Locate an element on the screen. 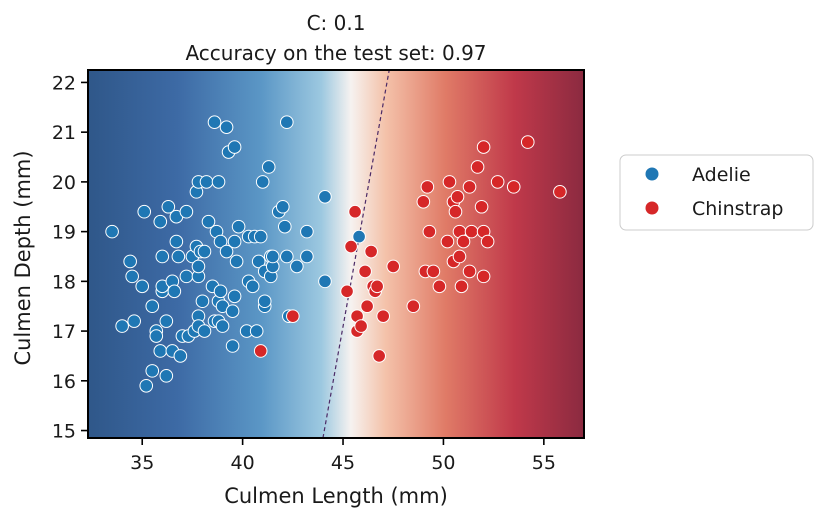 This screenshot has height=520, width=823. legend-label-chinstrap: Chinstrap is located at coordinates (738, 209).